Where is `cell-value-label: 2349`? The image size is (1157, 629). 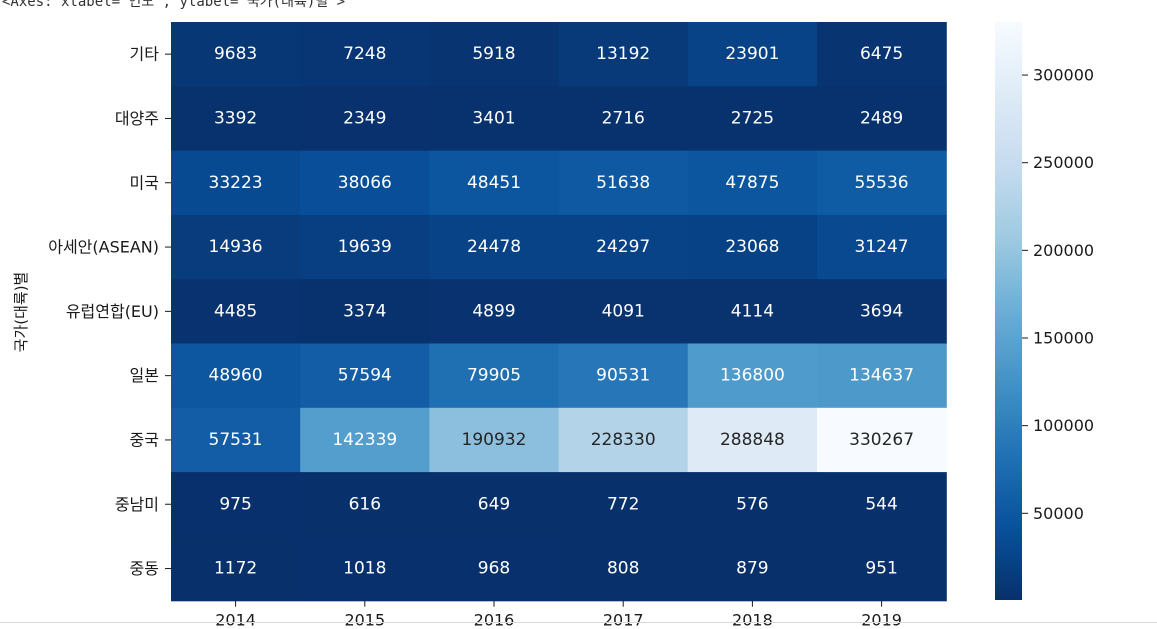
cell-value-label: 2349 is located at coordinates (364, 118).